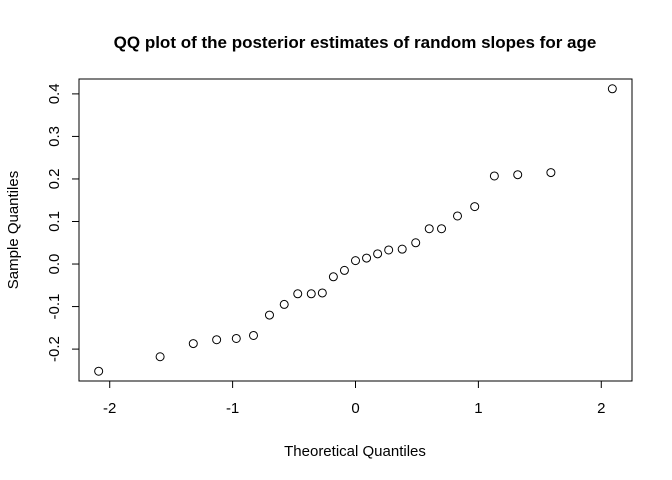  What do you see at coordinates (54, 307) in the screenshot?
I see `y-tick-label: -0.1` at bounding box center [54, 307].